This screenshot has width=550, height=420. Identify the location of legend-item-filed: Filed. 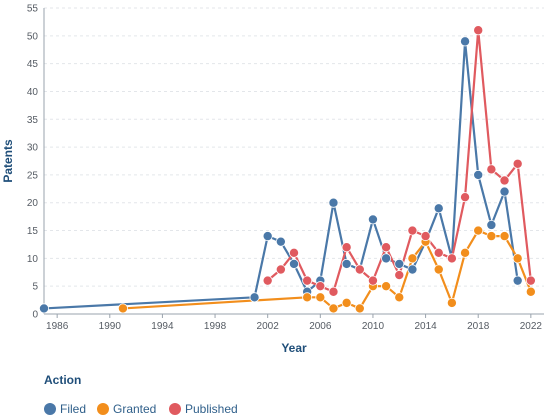
(65, 409).